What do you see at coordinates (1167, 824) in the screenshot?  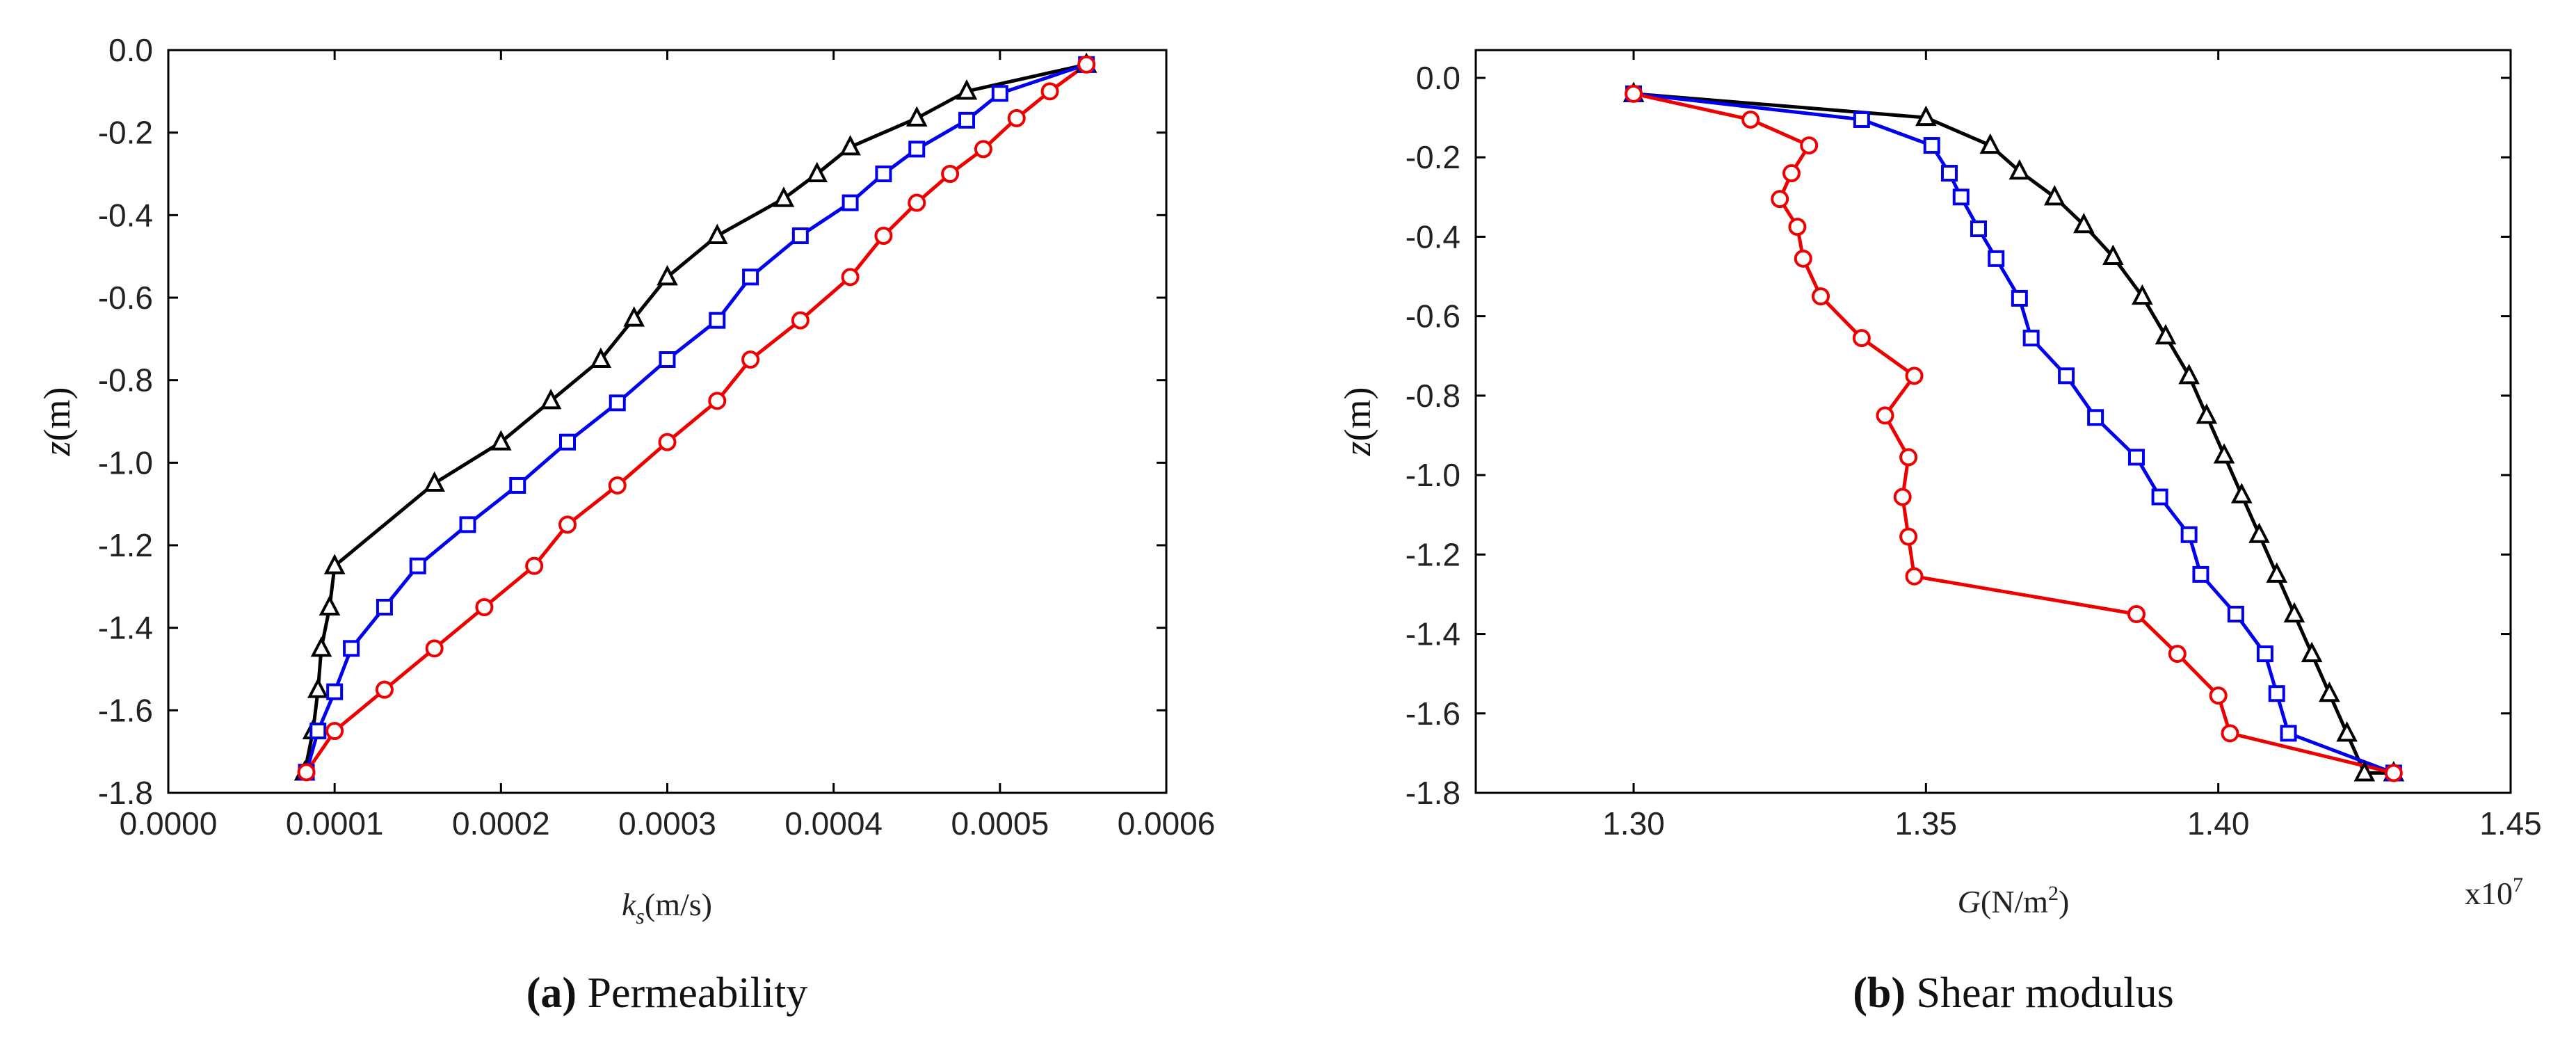 I see `a-x-tick-label: 0.0006` at bounding box center [1167, 824].